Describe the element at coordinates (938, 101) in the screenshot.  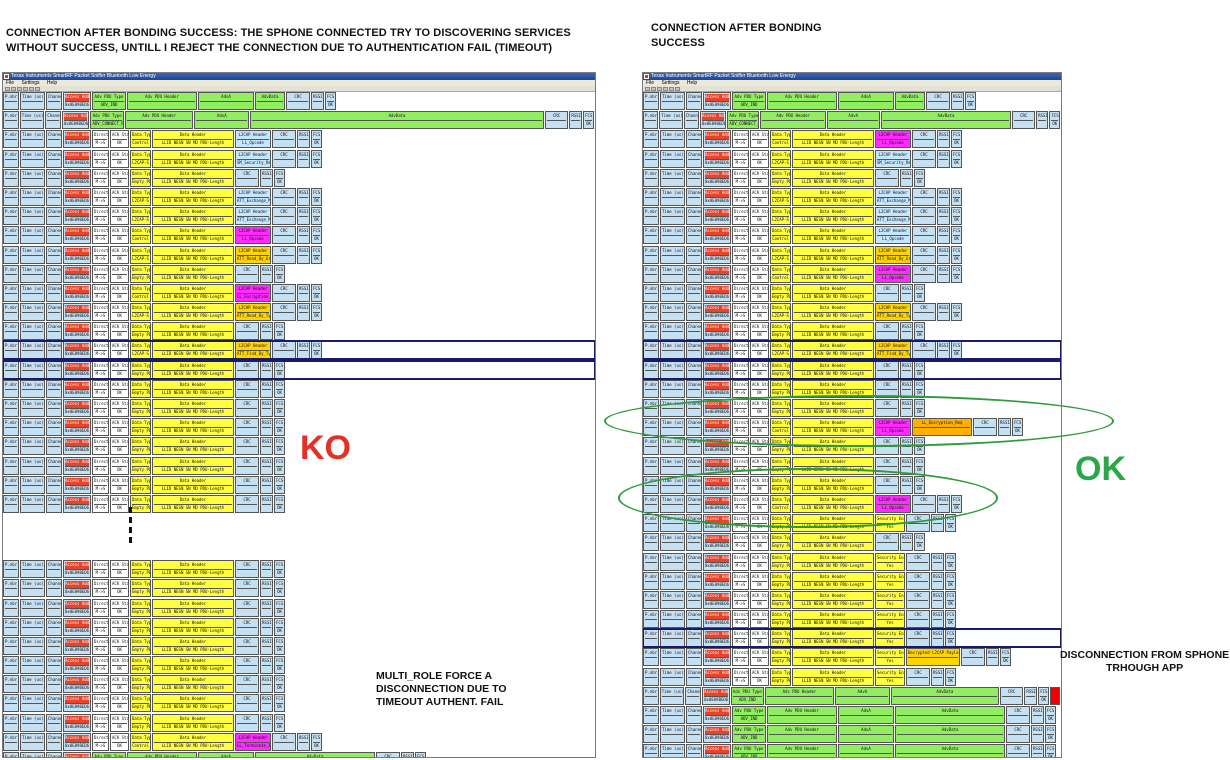
I see `crc-cell: CRC` at that location.